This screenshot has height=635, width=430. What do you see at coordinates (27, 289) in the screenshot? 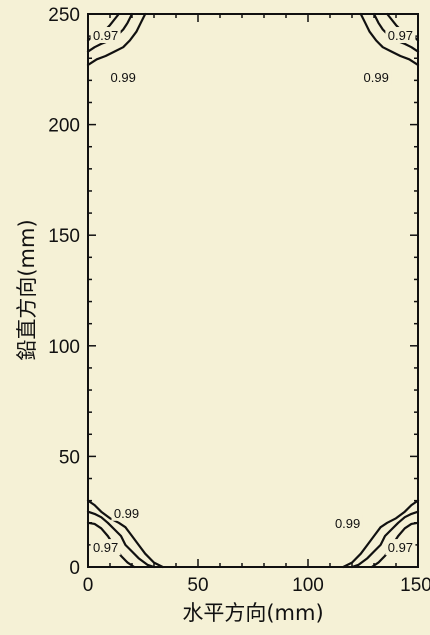
I see `y-axis-title: 鉛直方向(mm)` at bounding box center [27, 289].